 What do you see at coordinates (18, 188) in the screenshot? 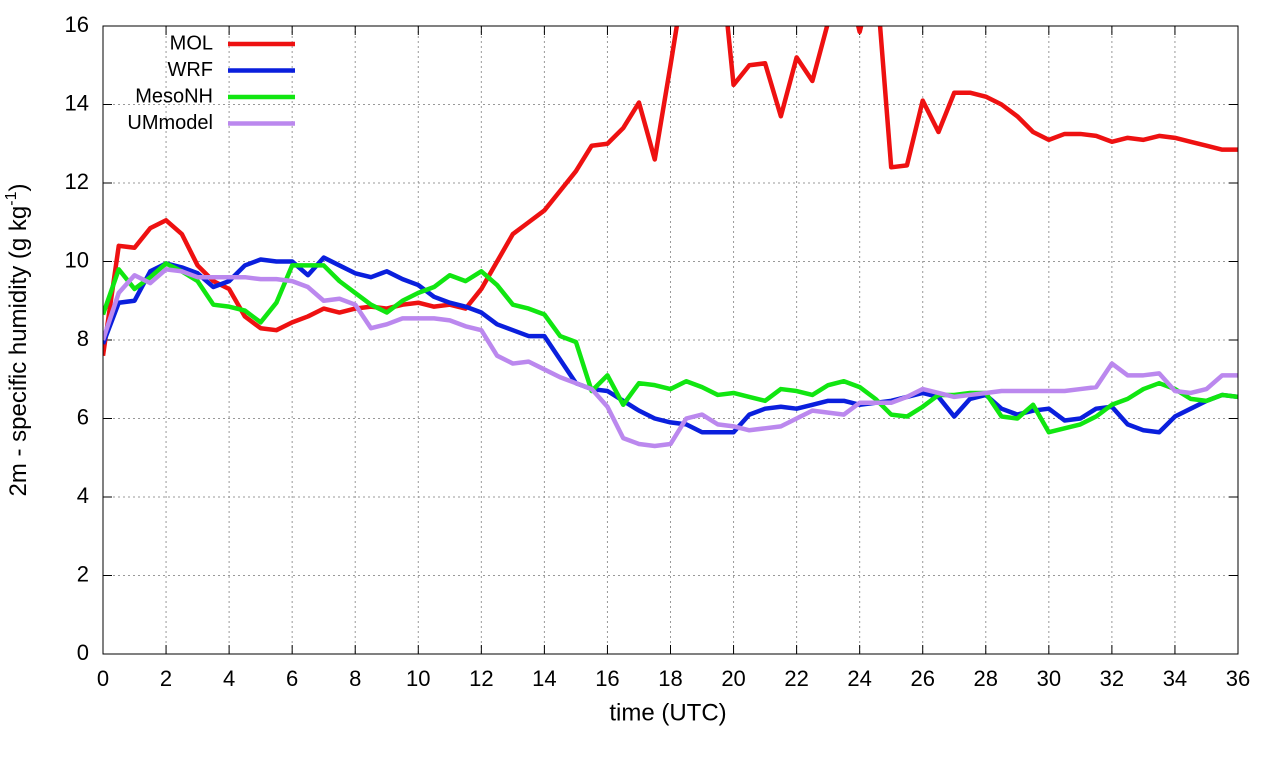
I see `y-label-suffix: )` at bounding box center [18, 188].